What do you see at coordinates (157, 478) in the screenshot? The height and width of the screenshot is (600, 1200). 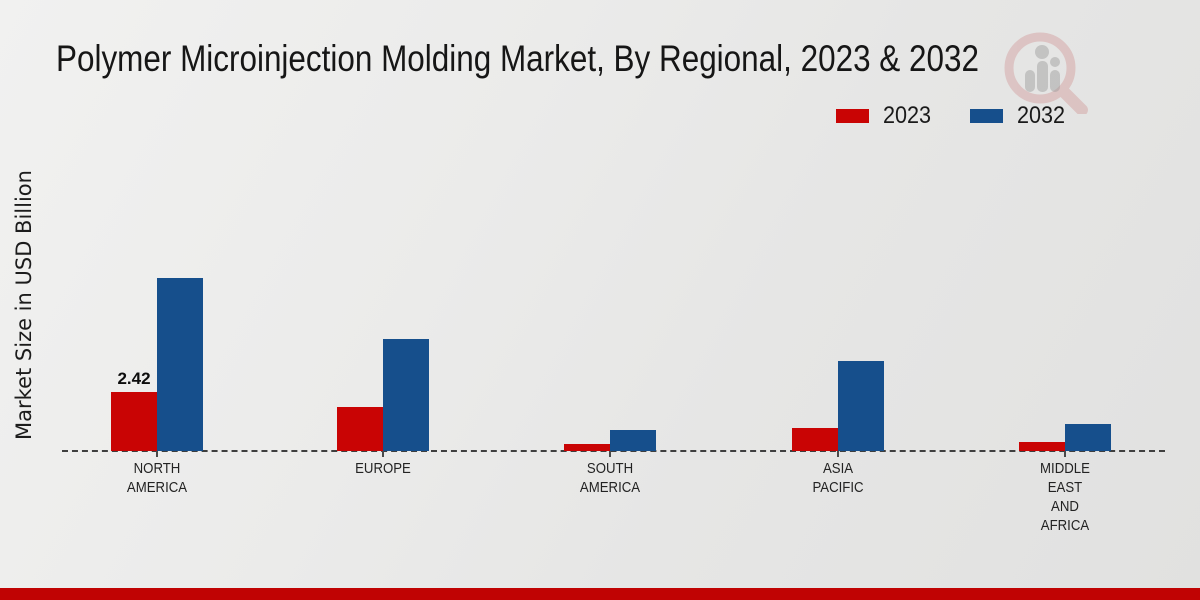 I see `category-label-north-america: NORTH AMERICA` at bounding box center [157, 478].